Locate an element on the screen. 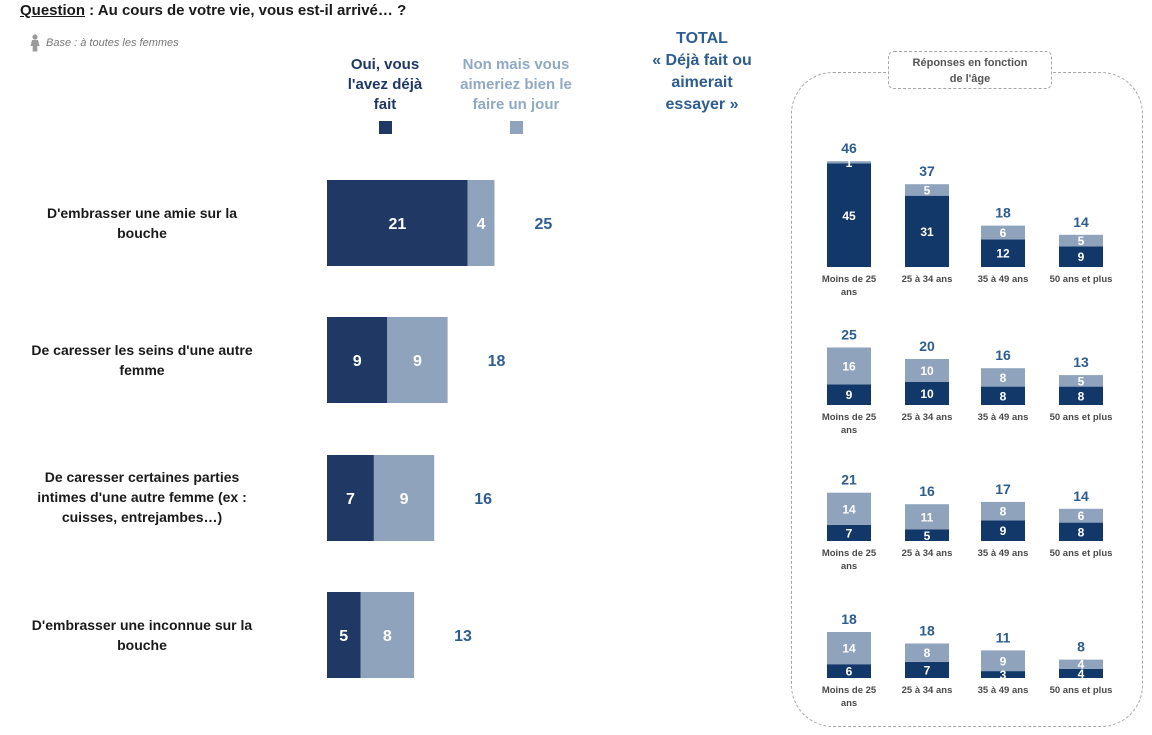 The height and width of the screenshot is (735, 1152). age-bar-dark-label: 8 is located at coordinates (1003, 396).